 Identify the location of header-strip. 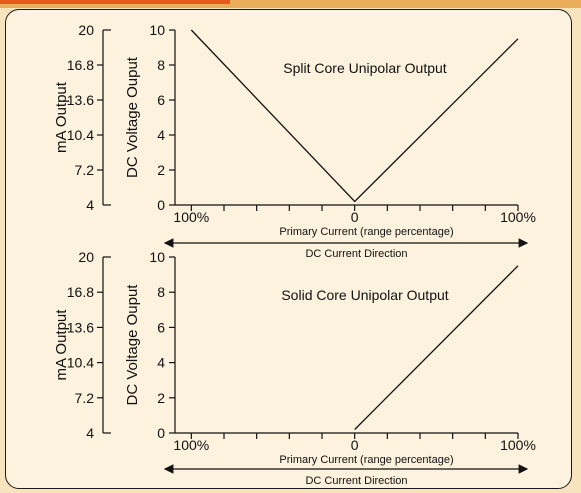
(290, 4).